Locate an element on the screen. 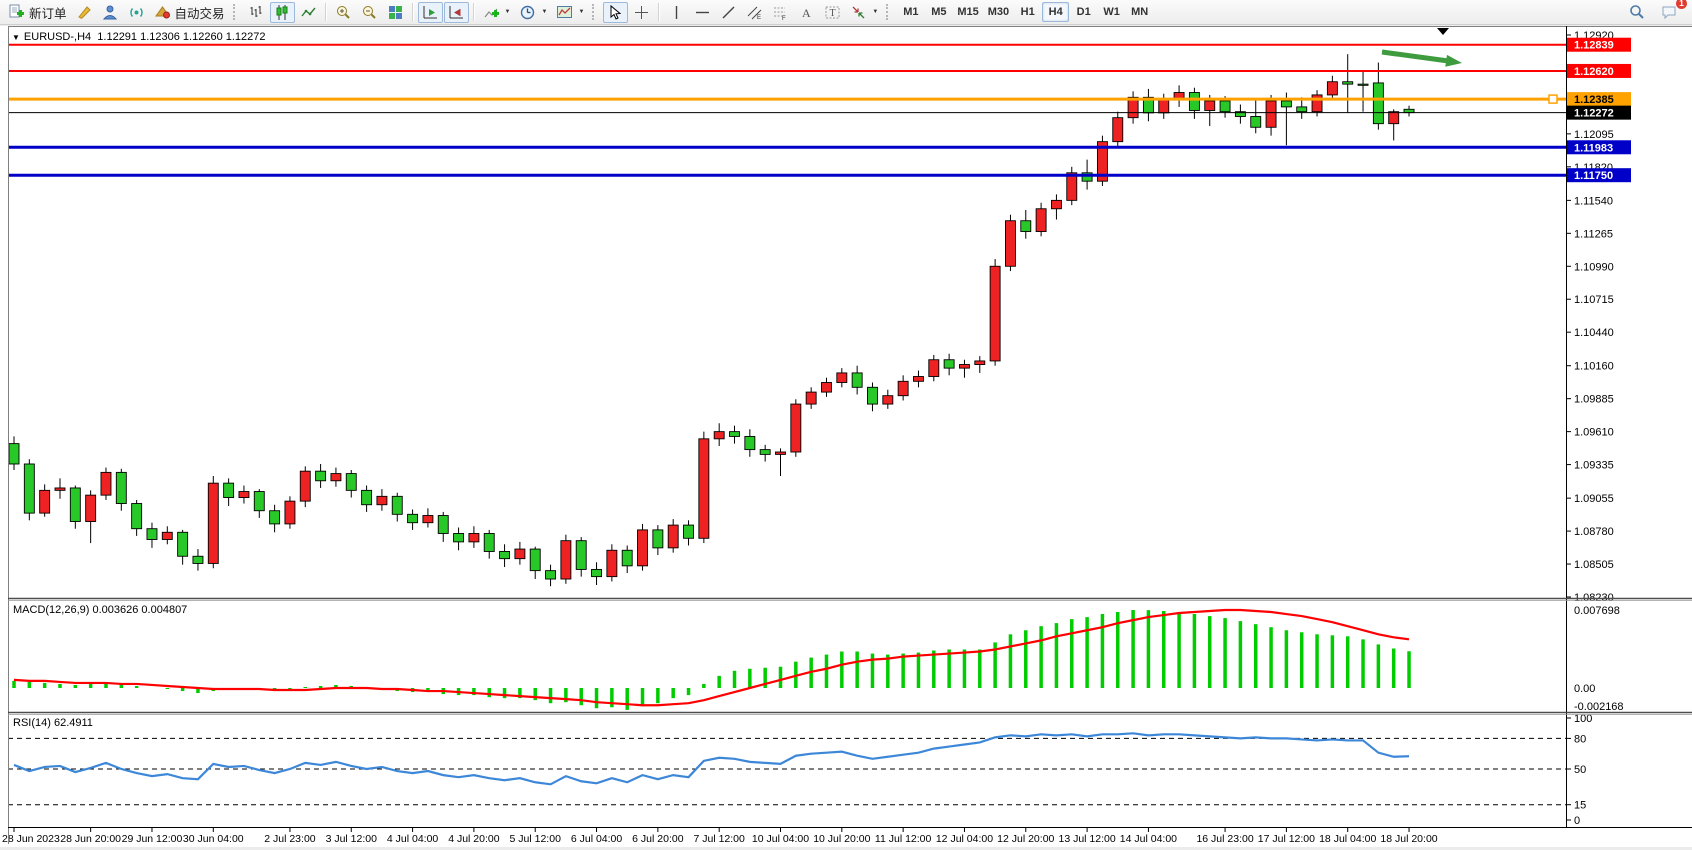  metaeditor-button is located at coordinates (84, 12).